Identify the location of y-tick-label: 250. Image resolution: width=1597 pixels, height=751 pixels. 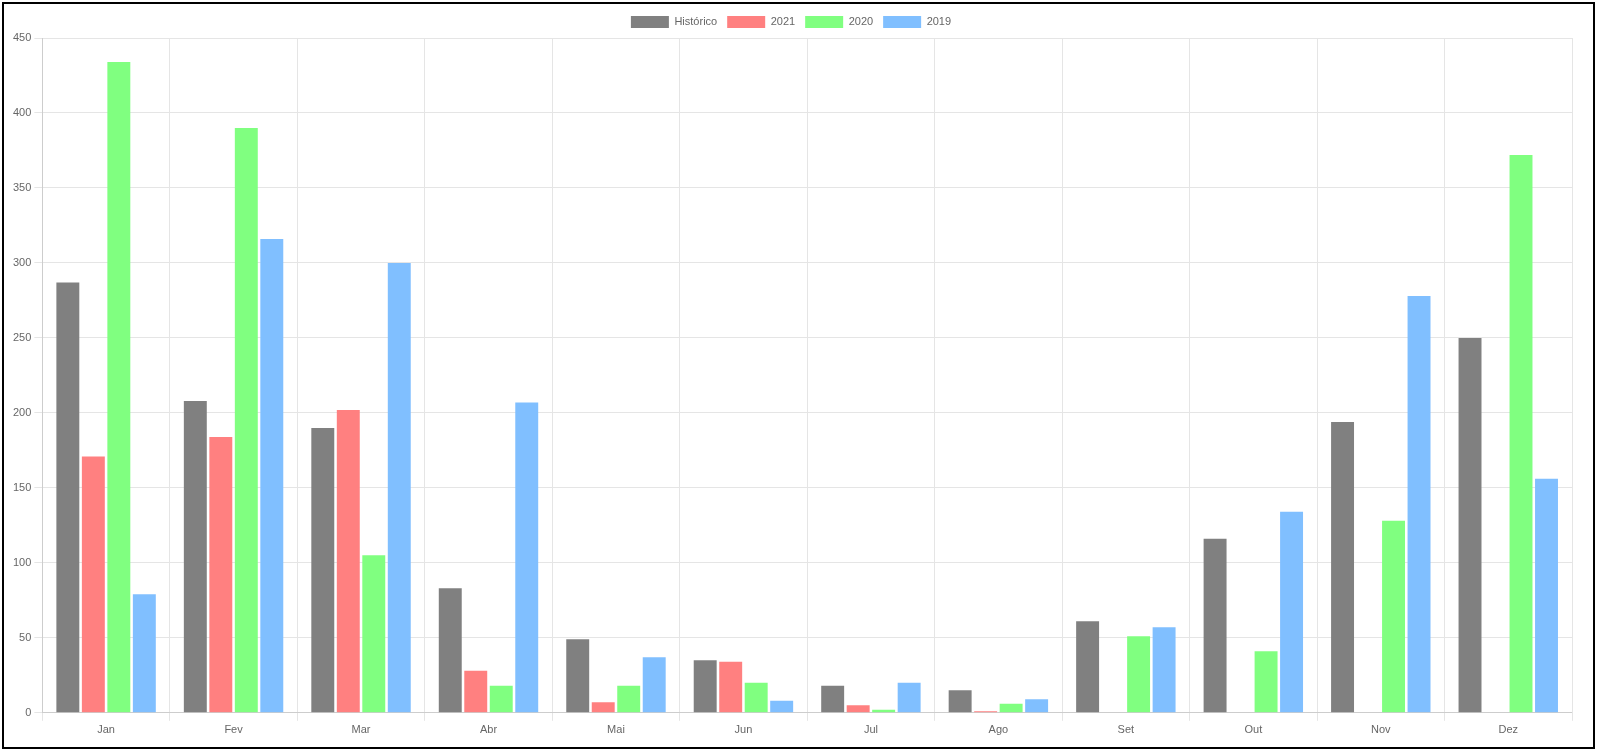
(22, 336).